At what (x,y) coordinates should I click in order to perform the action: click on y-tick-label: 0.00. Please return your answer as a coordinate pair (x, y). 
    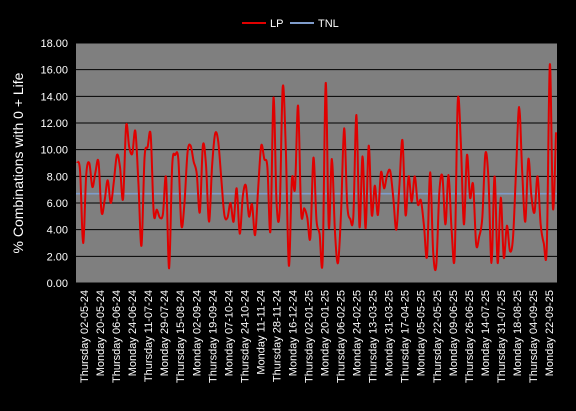
    Looking at the image, I should click on (57, 284).